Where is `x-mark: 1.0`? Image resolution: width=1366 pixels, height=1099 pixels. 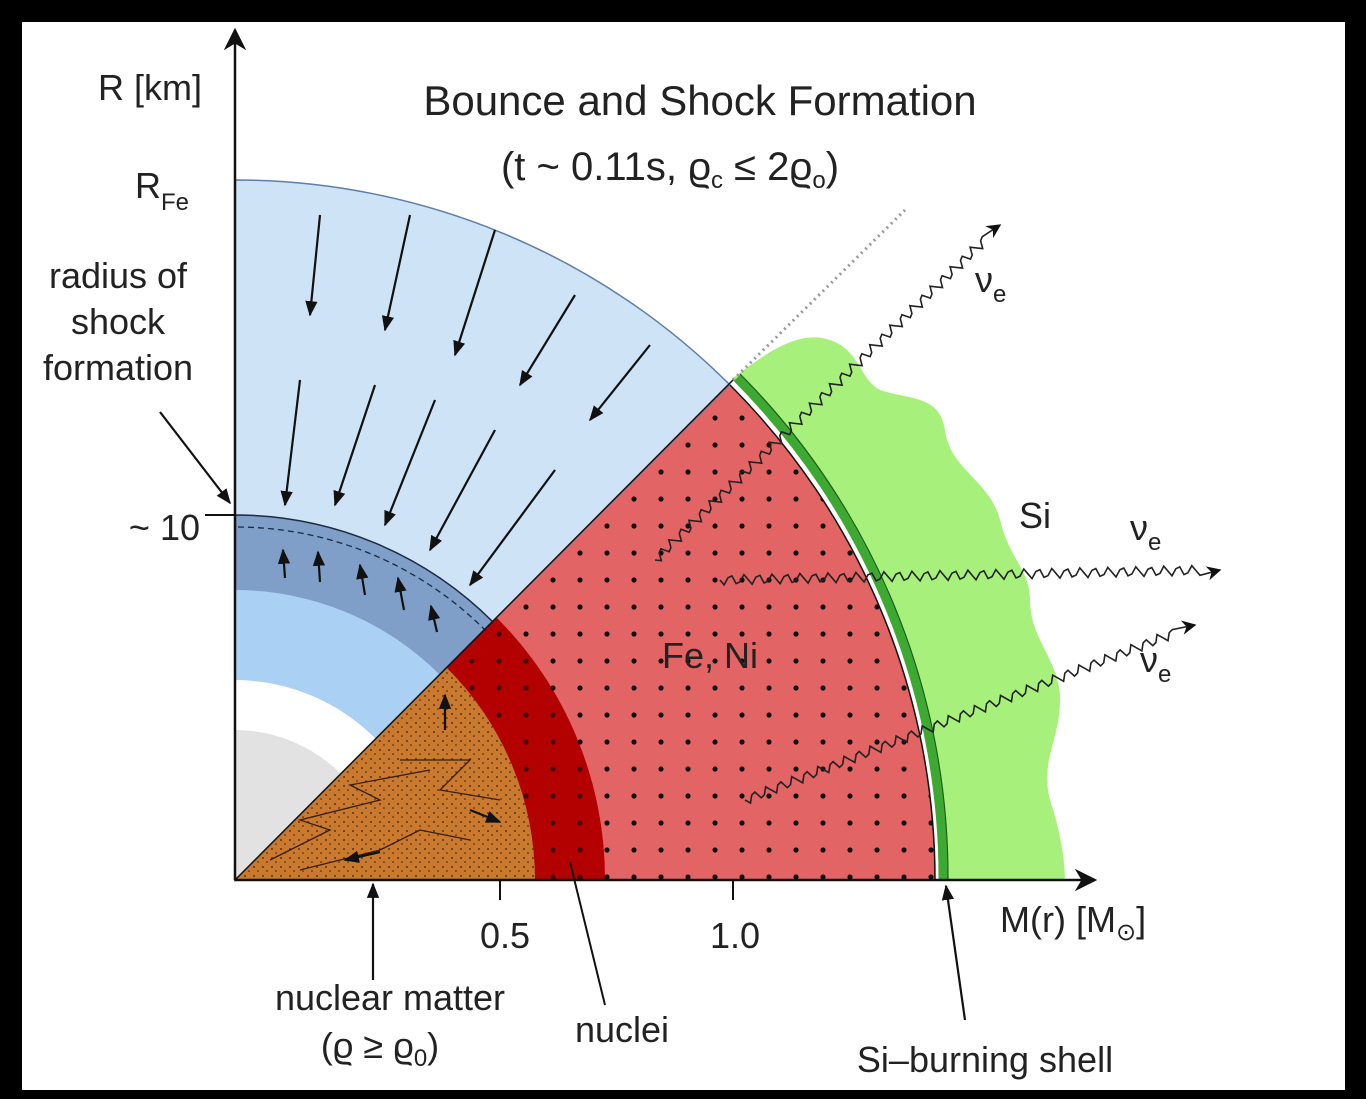
x-mark: 1.0 is located at coordinates (735, 935).